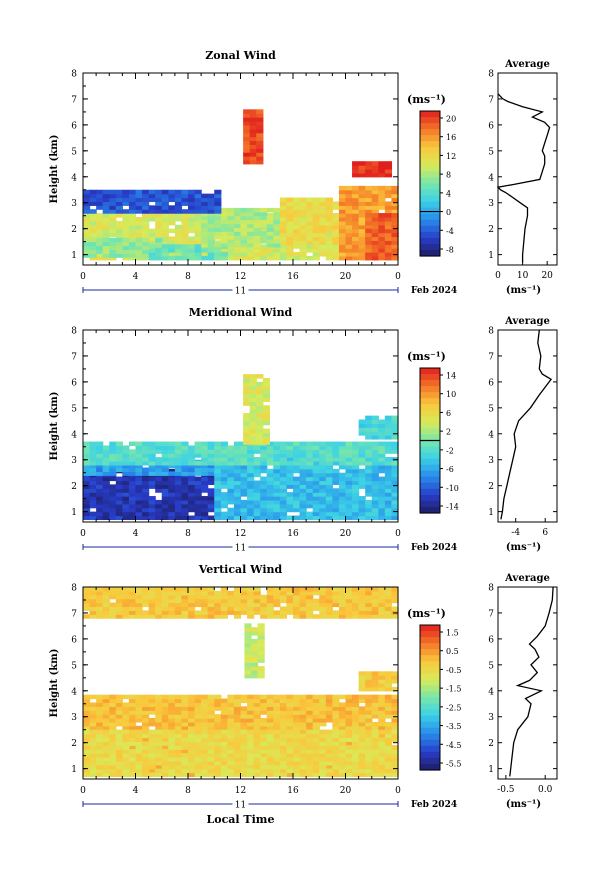 The image size is (610, 873). I want to click on vertical-colorbar-swatch, so click(430, 737).